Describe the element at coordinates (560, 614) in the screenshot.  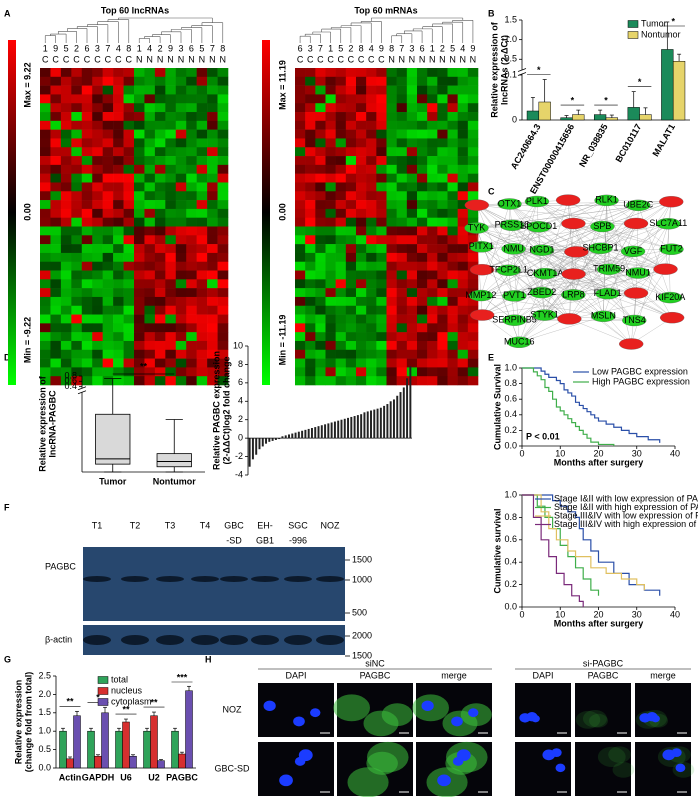
I see `x-tick-label: 10` at that location.